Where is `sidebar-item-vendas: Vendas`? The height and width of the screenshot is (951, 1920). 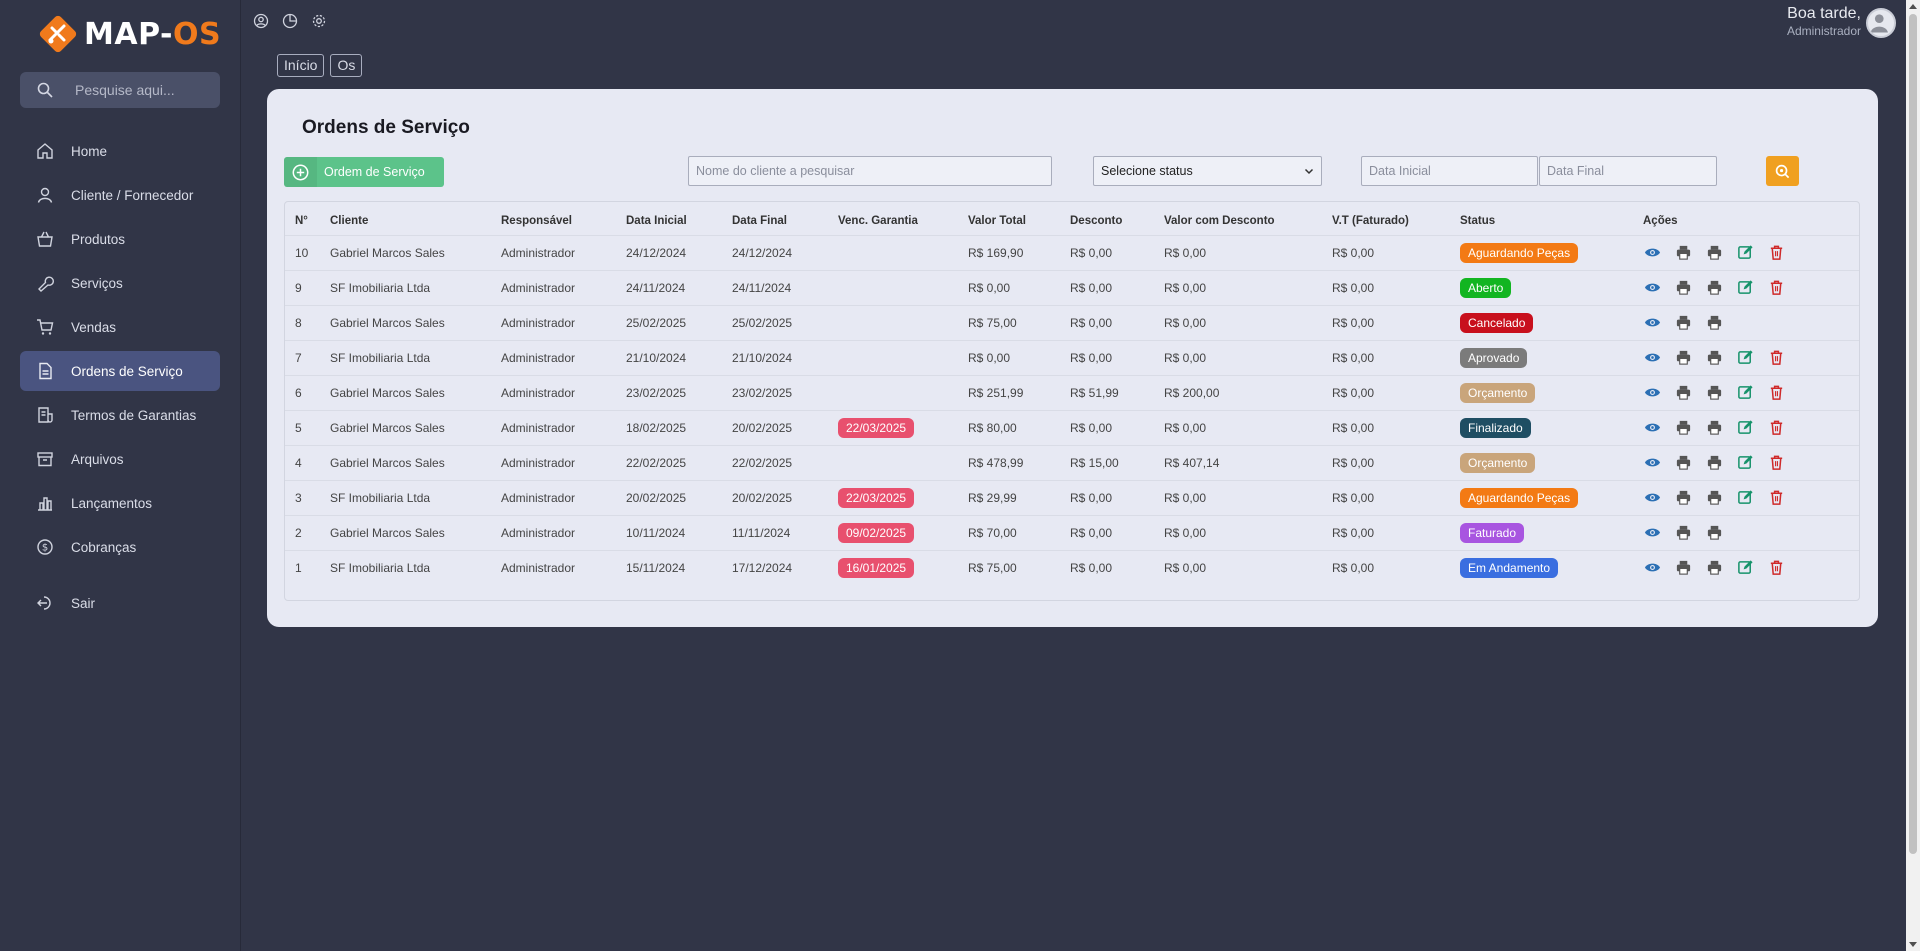
sidebar-item-vendas: Vendas is located at coordinates (120, 327).